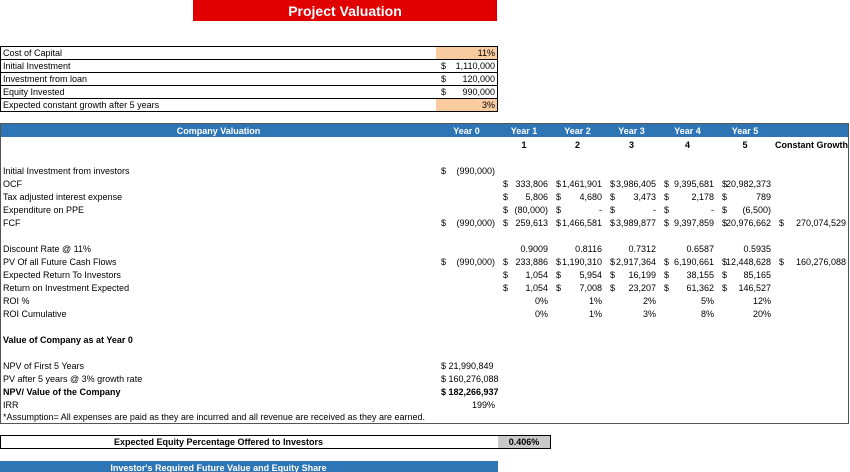 This screenshot has width=850, height=472. Describe the element at coordinates (66, 288) in the screenshot. I see `row-label: Return on Investment Expected` at that location.